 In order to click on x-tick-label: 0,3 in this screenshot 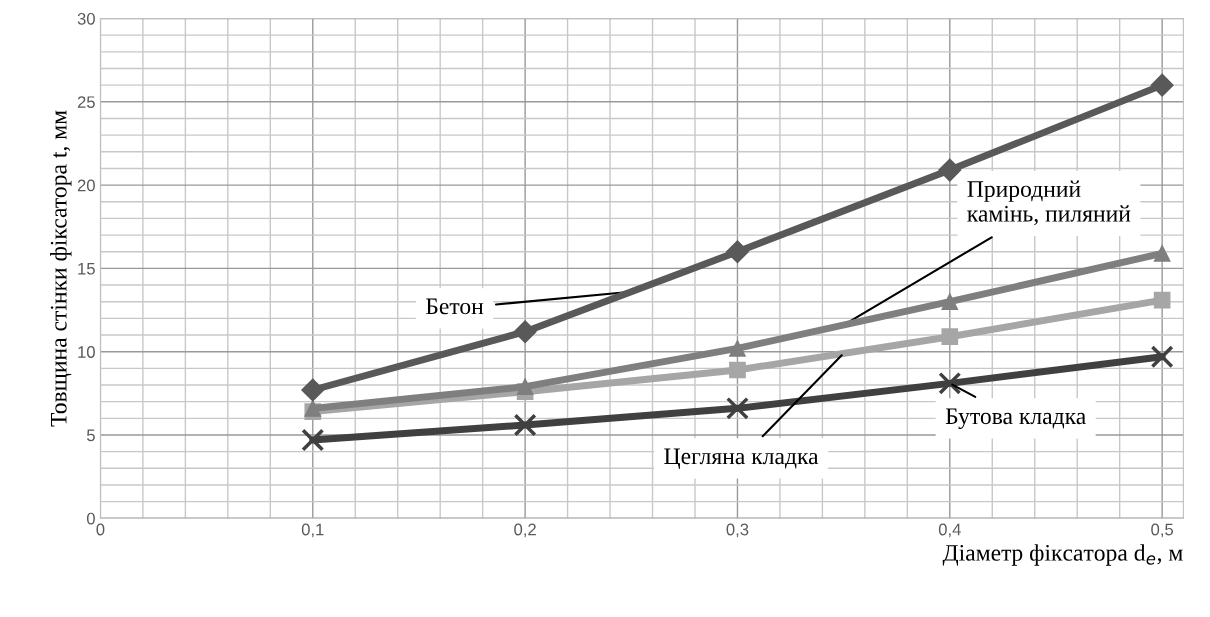, I will do `click(737, 530)`.